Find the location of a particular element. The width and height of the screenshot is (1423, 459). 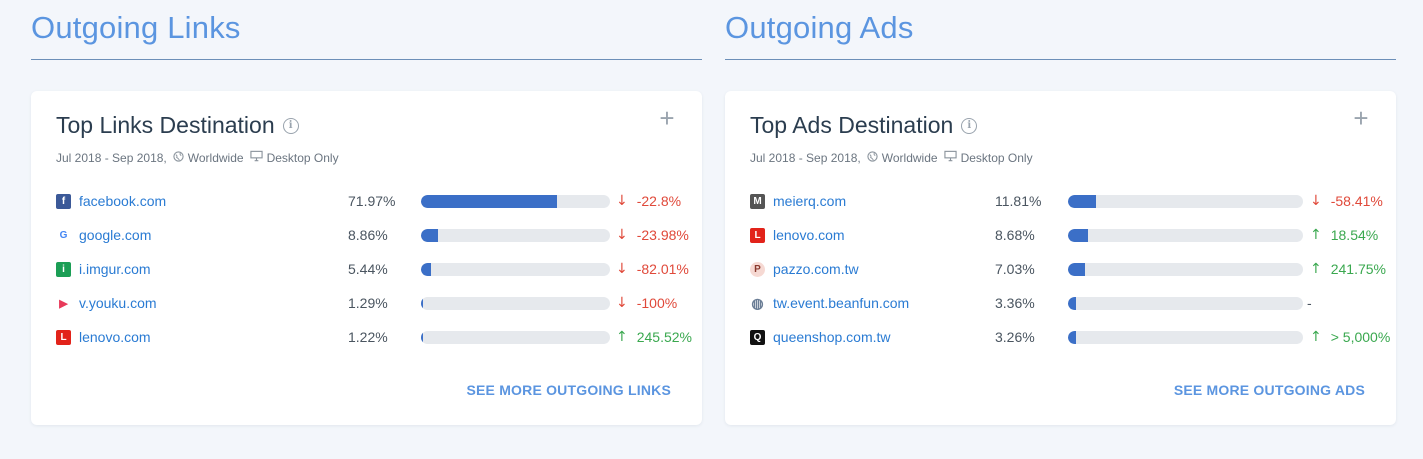

list-item: i i.imgur.com 5.44% ↓ -82.01% is located at coordinates (379, 269).